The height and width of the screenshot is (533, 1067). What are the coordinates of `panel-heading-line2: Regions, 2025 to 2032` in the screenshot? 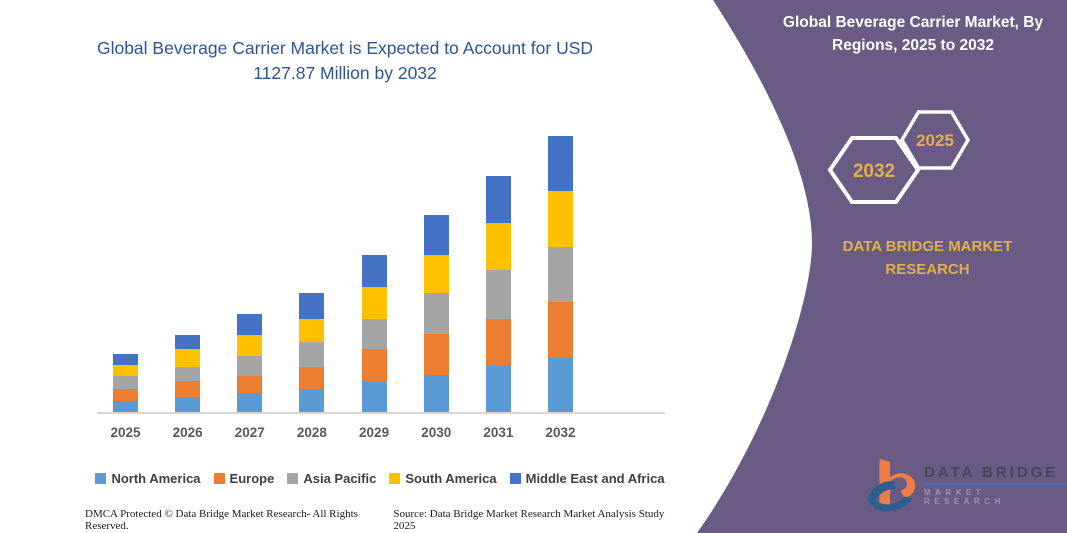 It's located at (913, 46).